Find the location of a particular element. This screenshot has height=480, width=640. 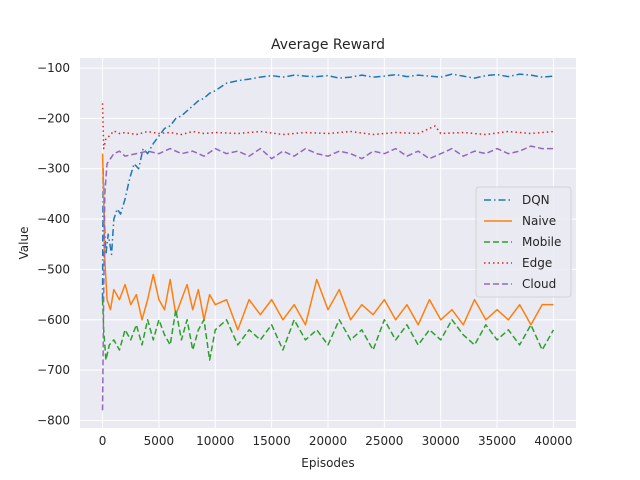

x-tick-labels: 0 5000 10000 15000 20000 25000 30000 35000 40000 is located at coordinates (336, 441).